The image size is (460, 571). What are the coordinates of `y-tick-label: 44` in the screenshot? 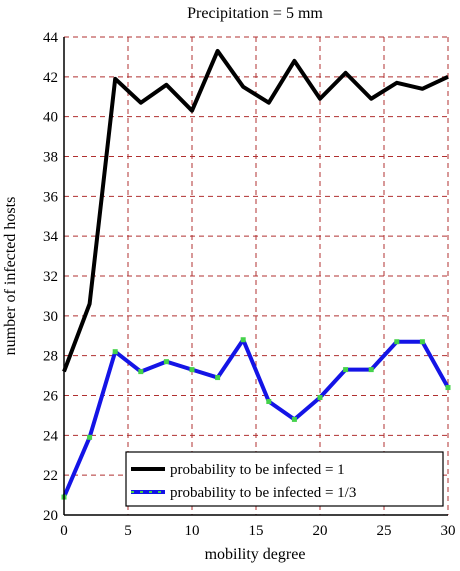 It's located at (51, 38).